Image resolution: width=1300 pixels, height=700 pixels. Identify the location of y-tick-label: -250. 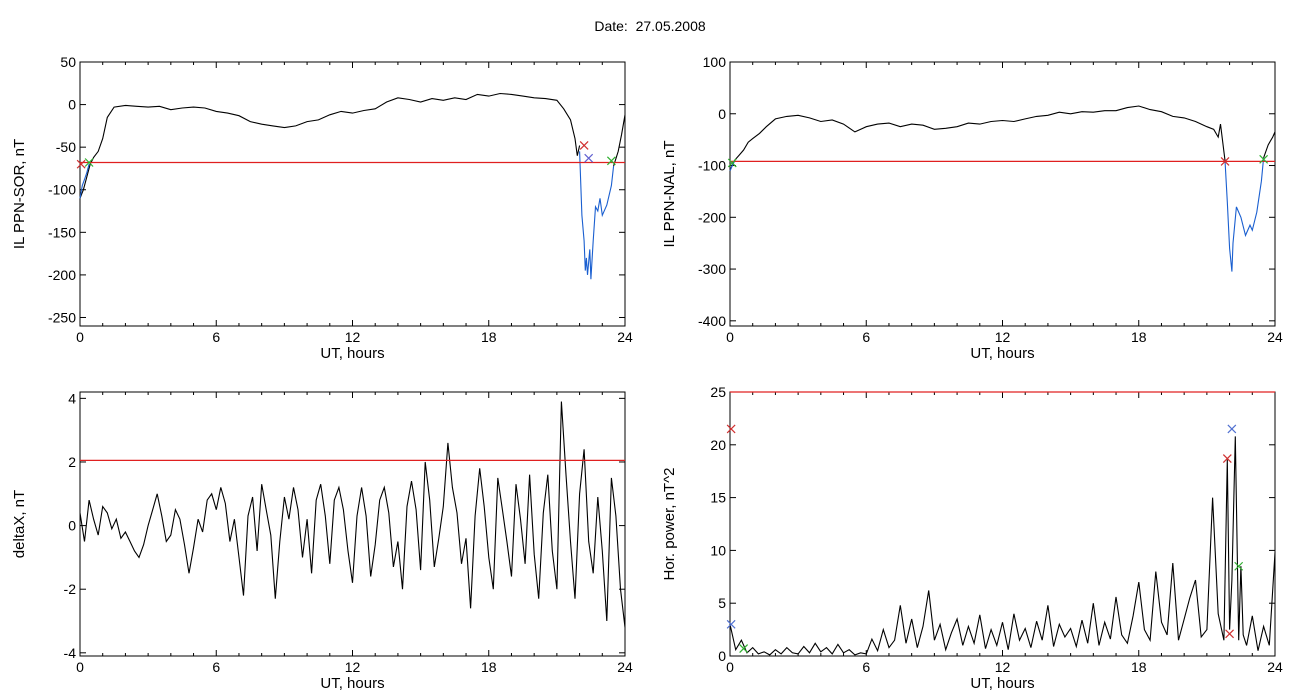
(62, 317).